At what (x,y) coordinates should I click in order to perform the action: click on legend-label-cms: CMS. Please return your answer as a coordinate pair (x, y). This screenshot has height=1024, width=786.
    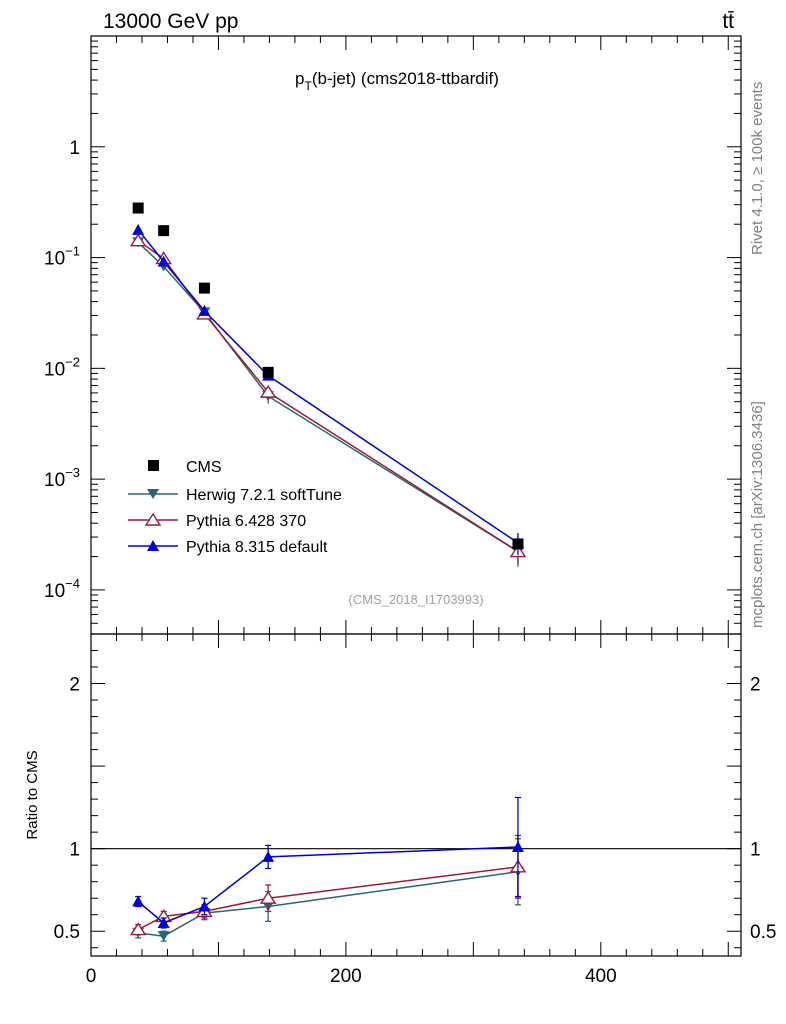
    Looking at the image, I should click on (204, 467).